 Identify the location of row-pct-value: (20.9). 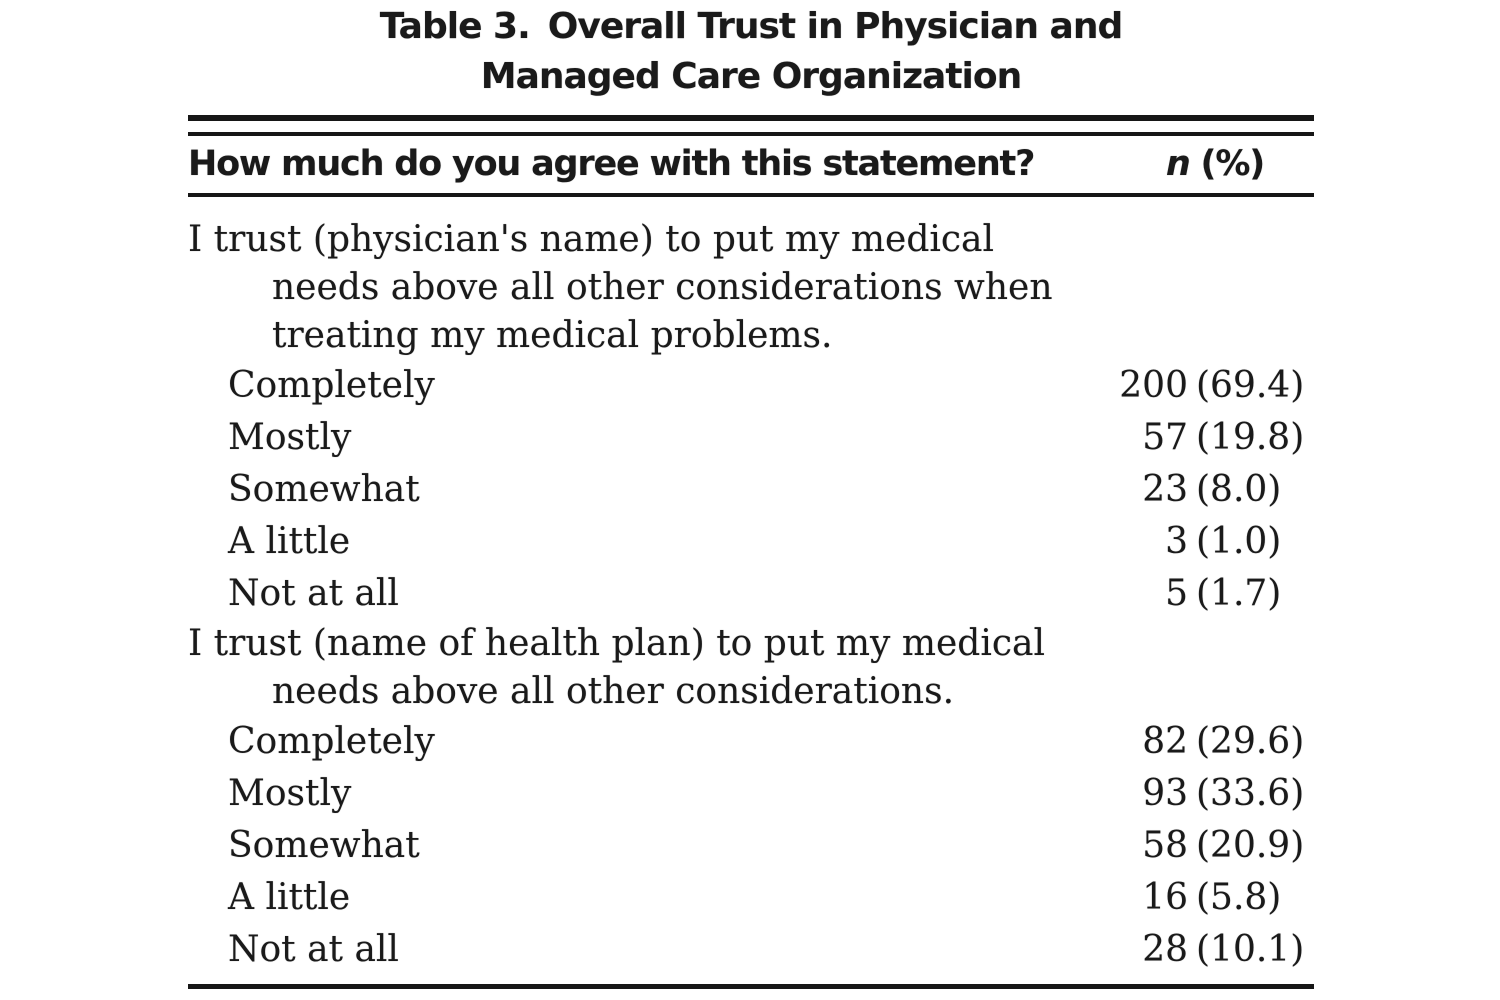
(1250, 845).